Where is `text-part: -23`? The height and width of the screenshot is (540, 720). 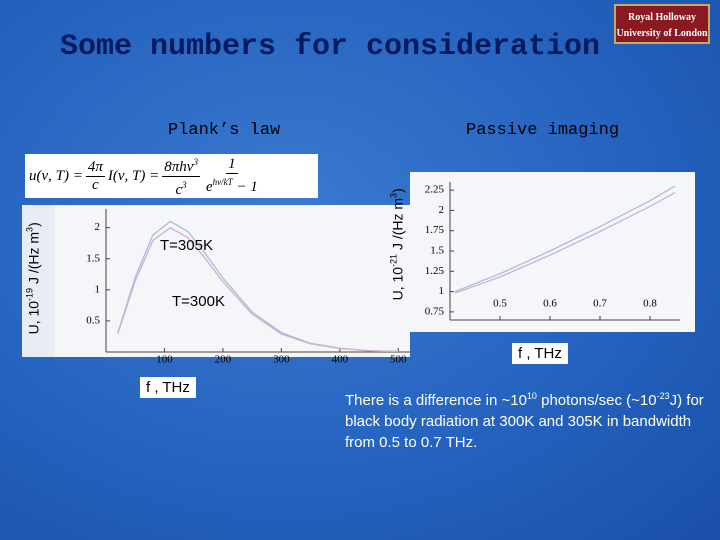
text-part: -23 is located at coordinates (663, 396).